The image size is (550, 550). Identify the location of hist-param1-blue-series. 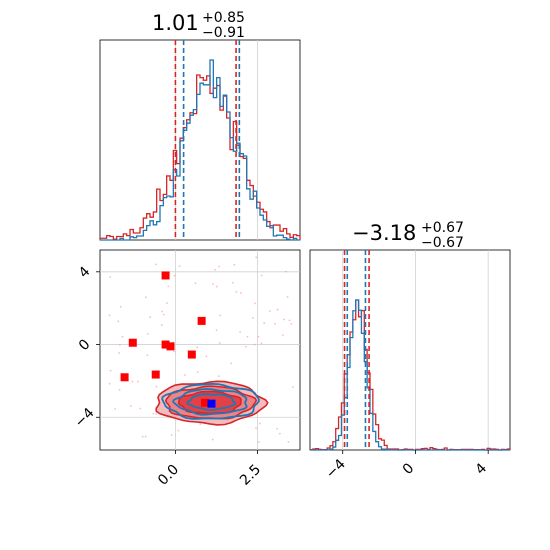
(200, 150).